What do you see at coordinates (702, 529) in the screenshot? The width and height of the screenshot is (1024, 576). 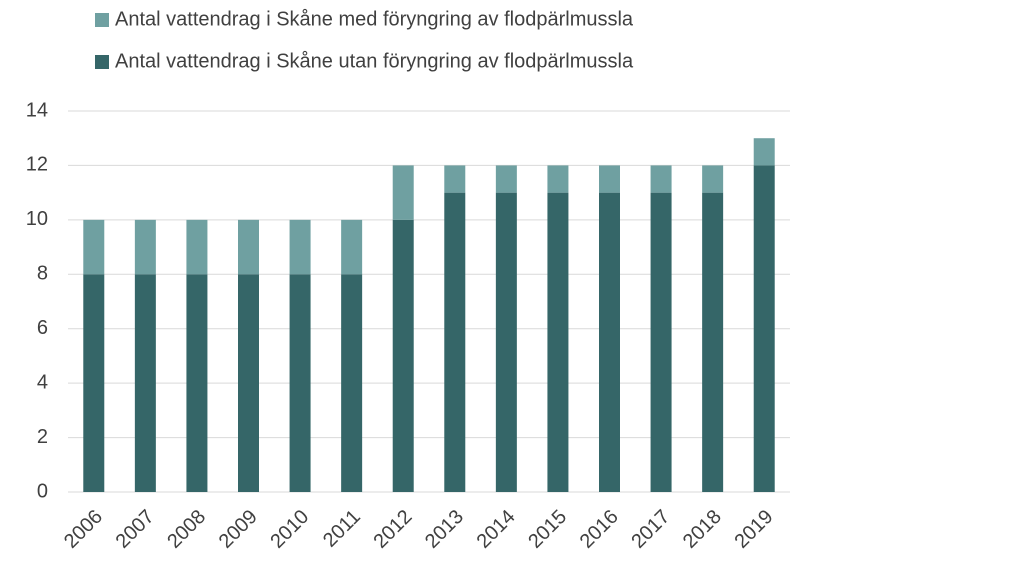 I see `x-tick-label: 2018` at bounding box center [702, 529].